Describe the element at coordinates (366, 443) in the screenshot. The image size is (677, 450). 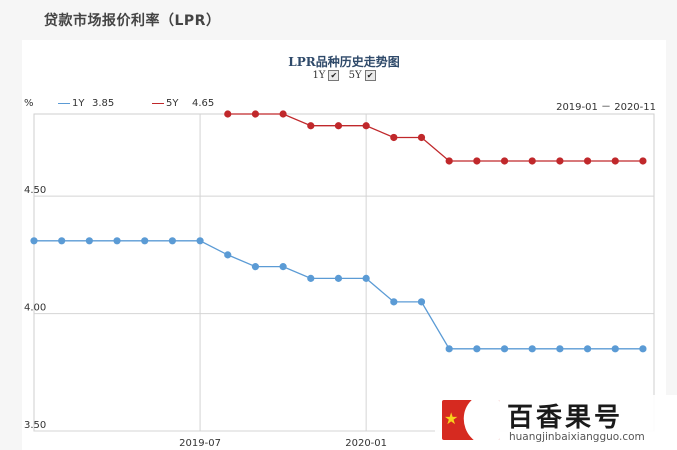
I see `x-tick-label: 2020-01` at that location.